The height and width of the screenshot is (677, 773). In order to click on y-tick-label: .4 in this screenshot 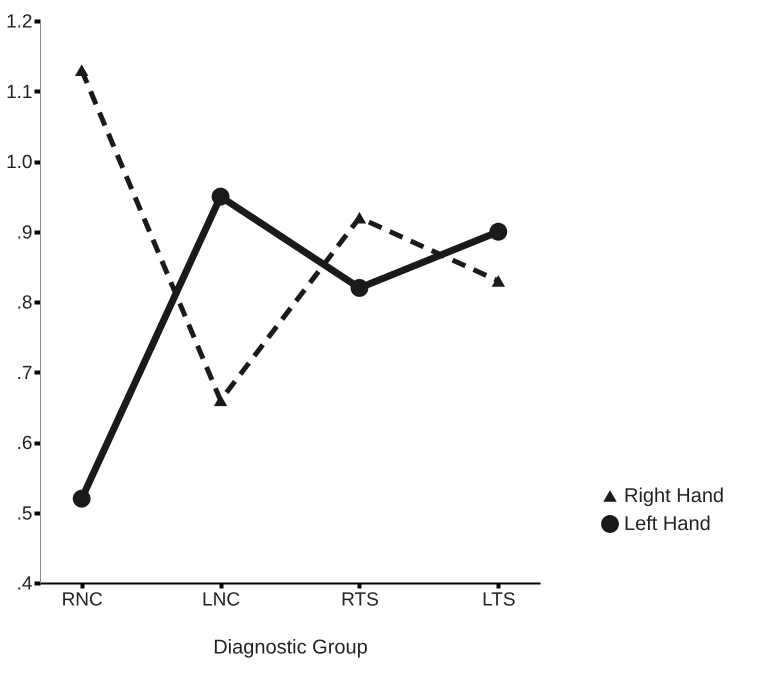, I will do `click(24, 584)`.